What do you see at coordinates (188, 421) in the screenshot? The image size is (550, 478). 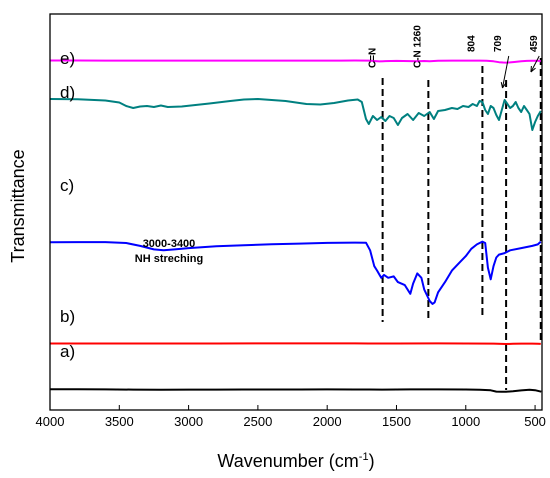 I see `x-tick-label: 3000` at bounding box center [188, 421].